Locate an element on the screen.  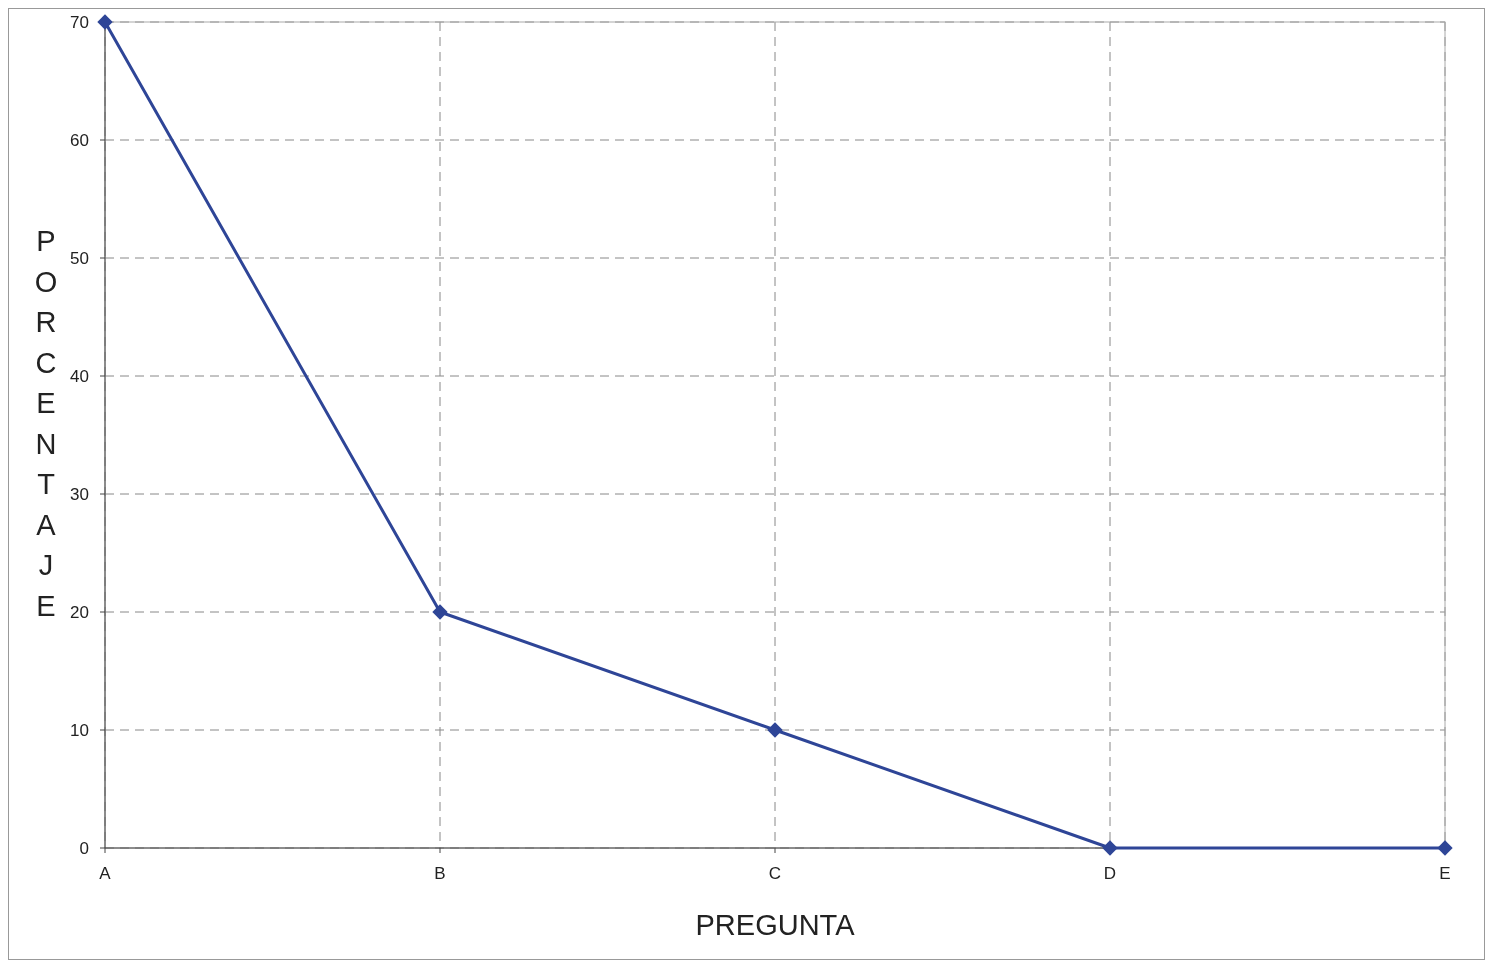
x-tick-label: A is located at coordinates (105, 873).